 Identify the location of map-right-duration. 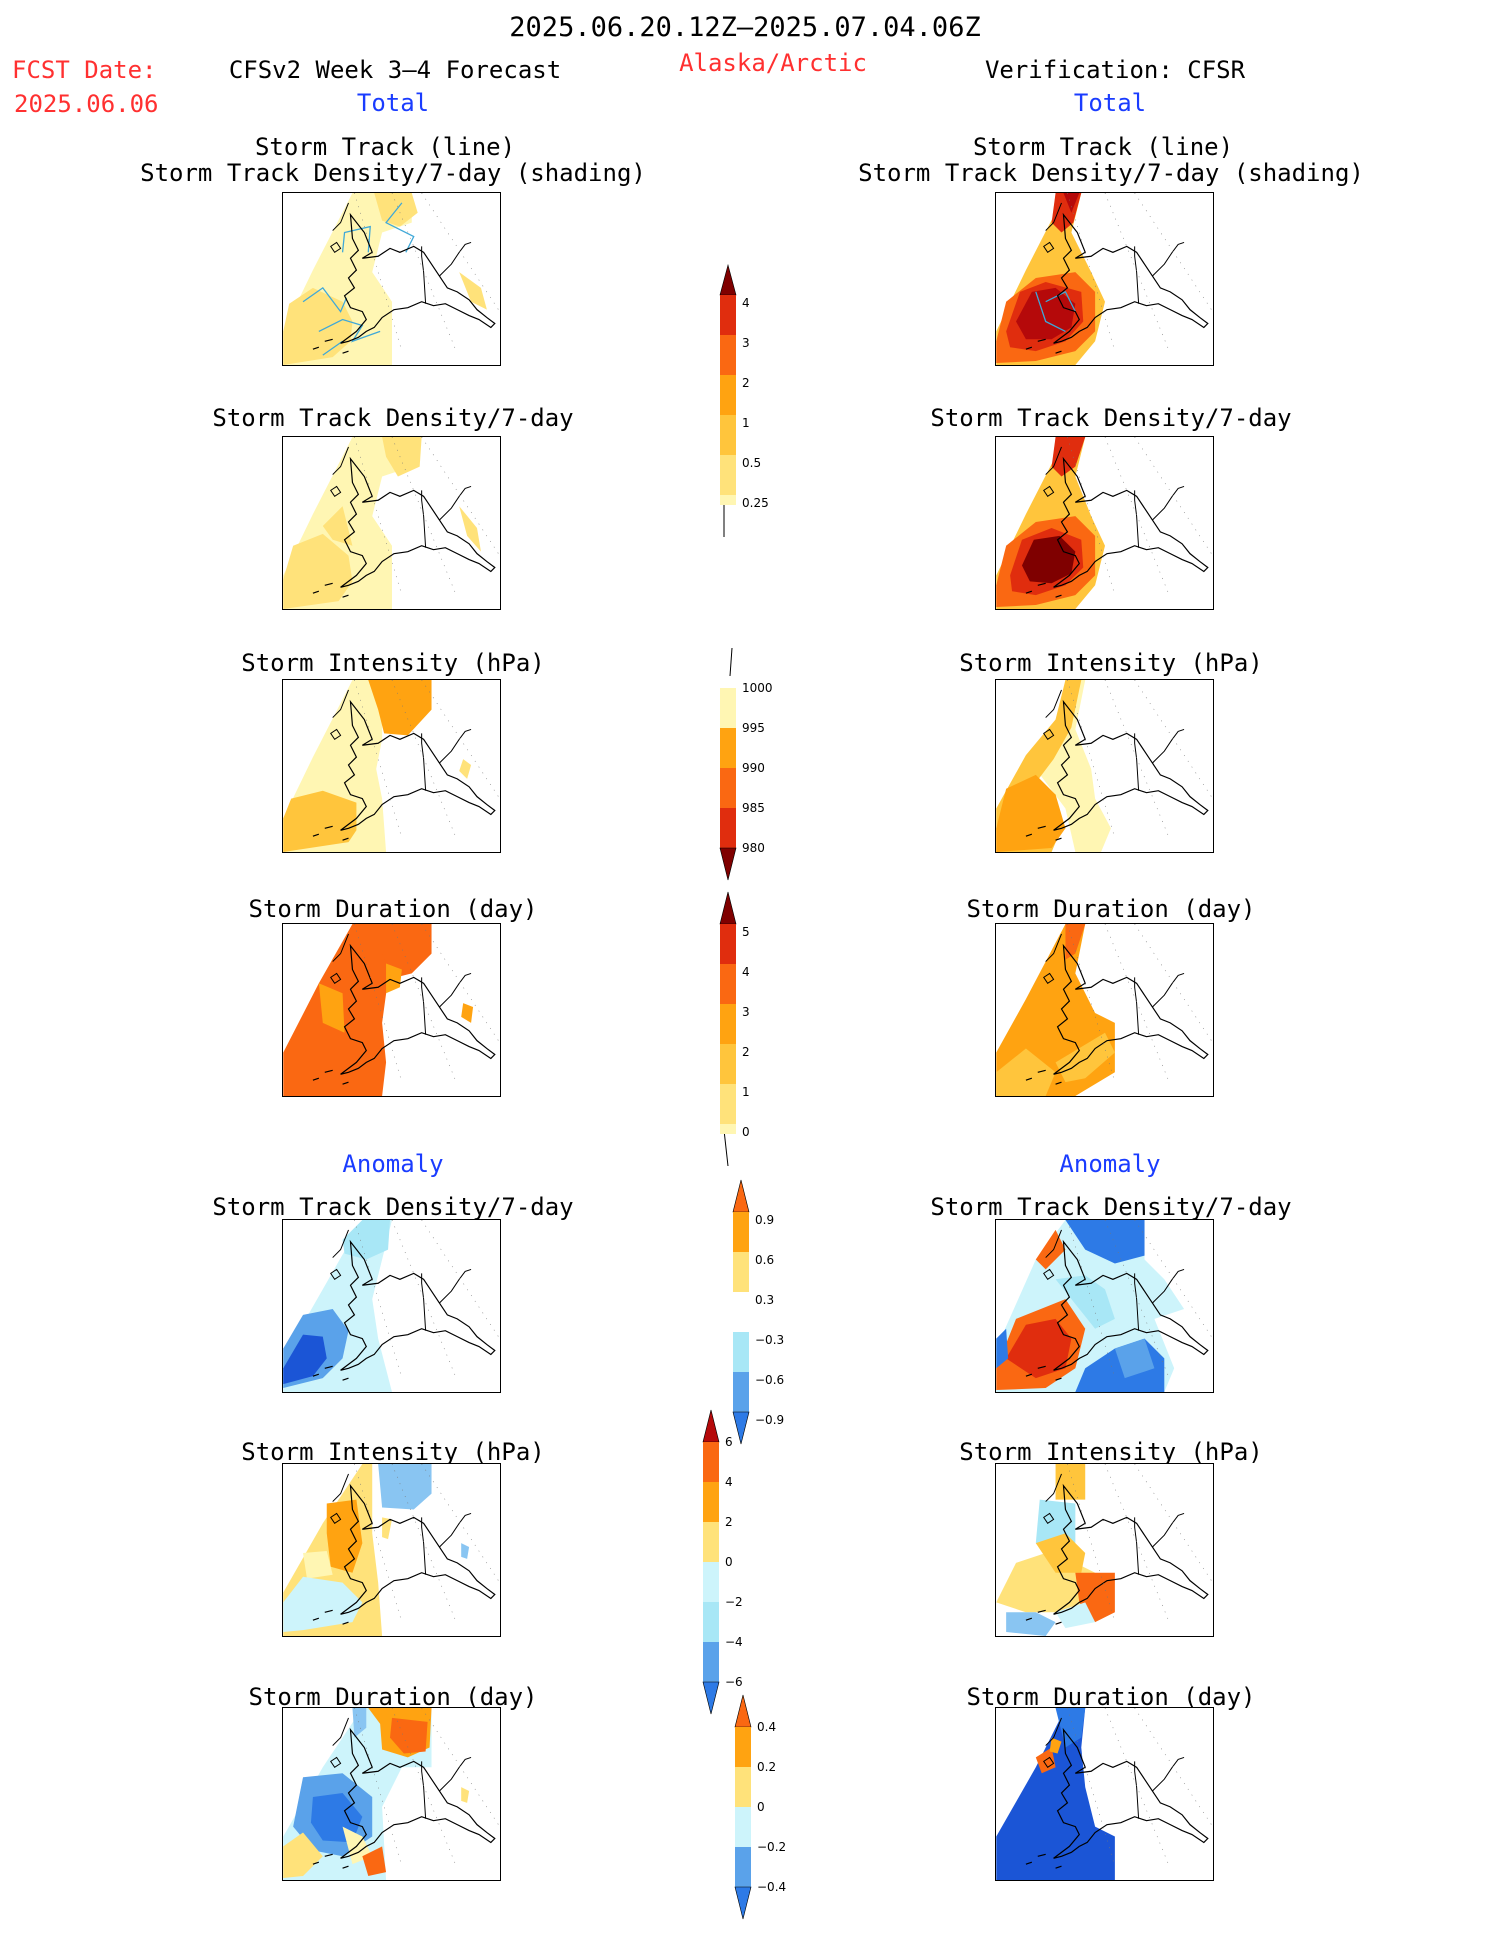
(1104, 1010).